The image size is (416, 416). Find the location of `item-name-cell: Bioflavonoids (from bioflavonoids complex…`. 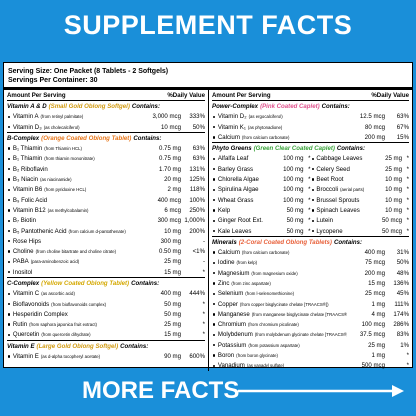

item-name-cell: Bioflavonoids (from bioflavonoids complex… is located at coordinates (75, 304).